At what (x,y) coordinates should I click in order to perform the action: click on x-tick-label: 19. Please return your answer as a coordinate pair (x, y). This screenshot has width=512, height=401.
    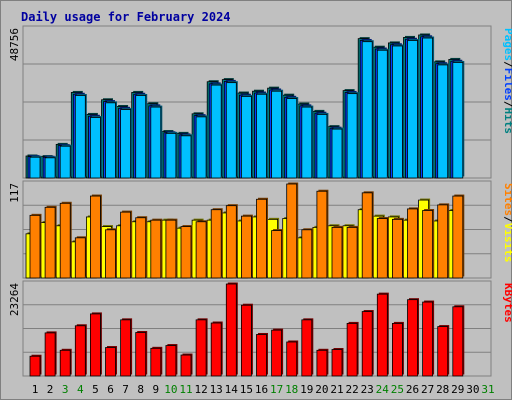
    Looking at the image, I should click on (306, 389).